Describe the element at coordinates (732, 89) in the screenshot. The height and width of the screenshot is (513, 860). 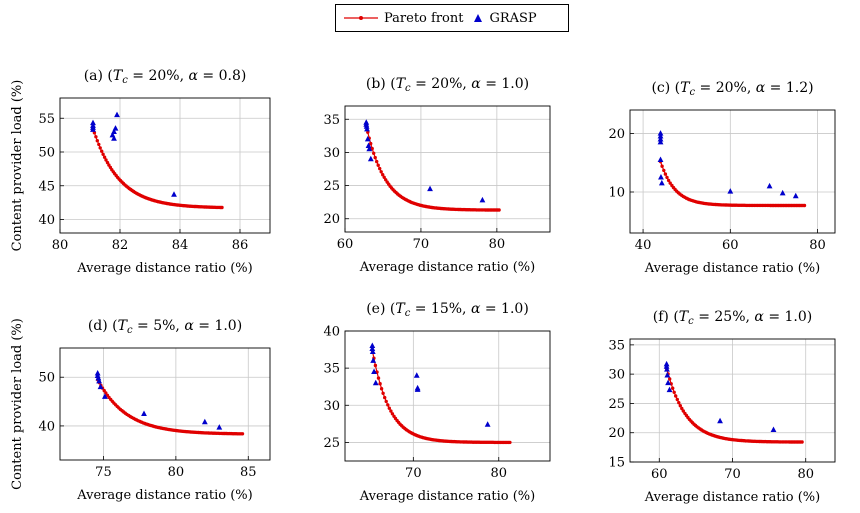
I see `chart-title: (c) (Tc = 20%, α = 1.2)` at that location.